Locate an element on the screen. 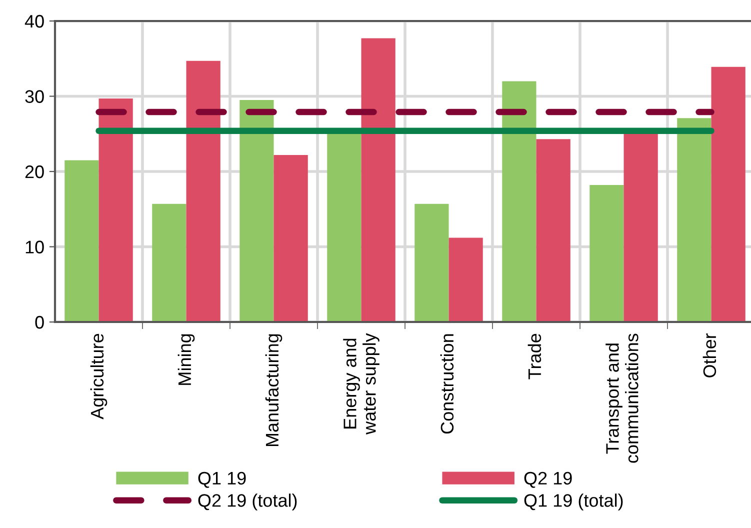 The width and height of the screenshot is (751, 528). x-tick-label: Trade is located at coordinates (535, 357).